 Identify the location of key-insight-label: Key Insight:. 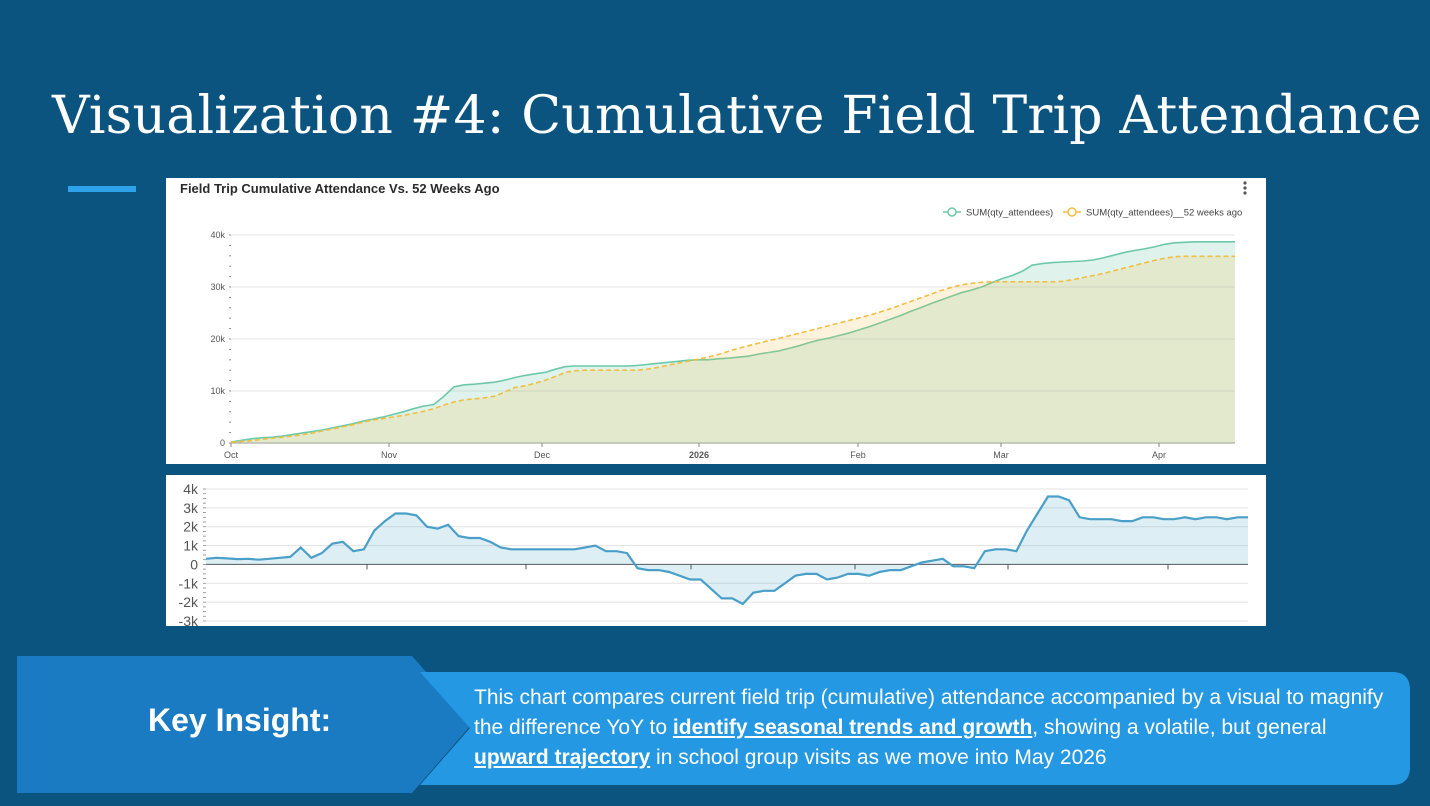
(240, 720).